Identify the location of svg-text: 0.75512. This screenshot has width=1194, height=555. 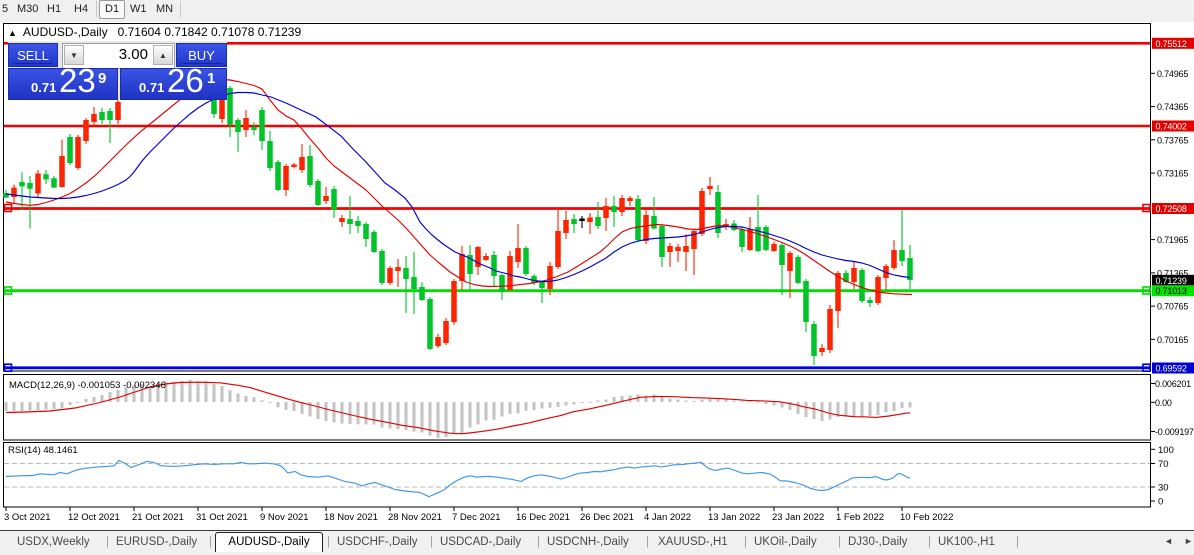
(1171, 44).